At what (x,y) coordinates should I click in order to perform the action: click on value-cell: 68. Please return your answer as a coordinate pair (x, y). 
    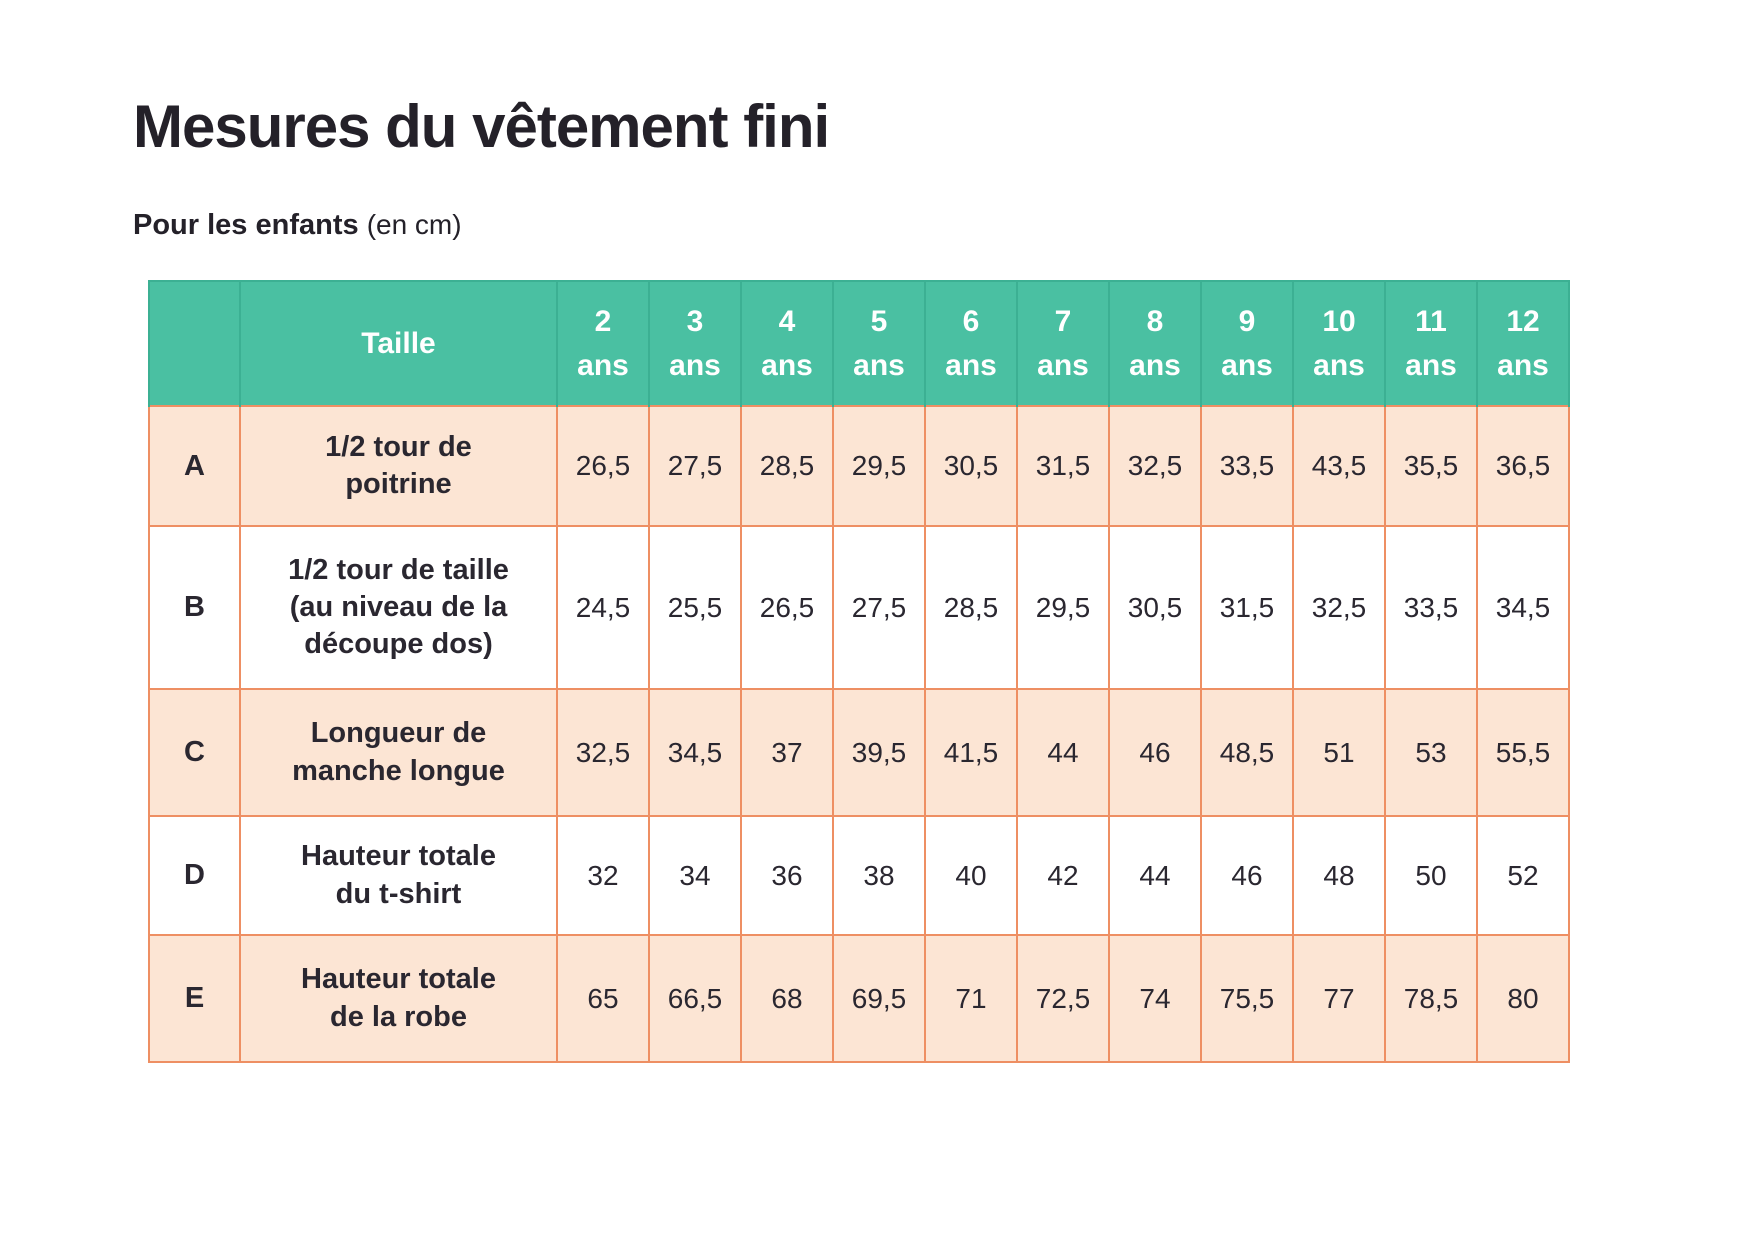
    Looking at the image, I should click on (787, 998).